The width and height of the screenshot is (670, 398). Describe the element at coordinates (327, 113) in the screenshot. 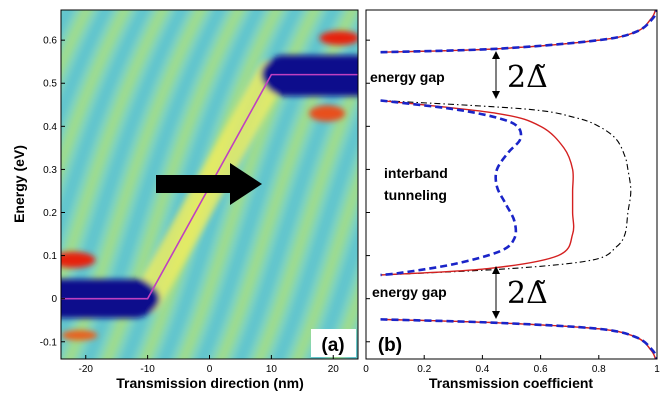

I see `red-spot-right-lower` at that location.